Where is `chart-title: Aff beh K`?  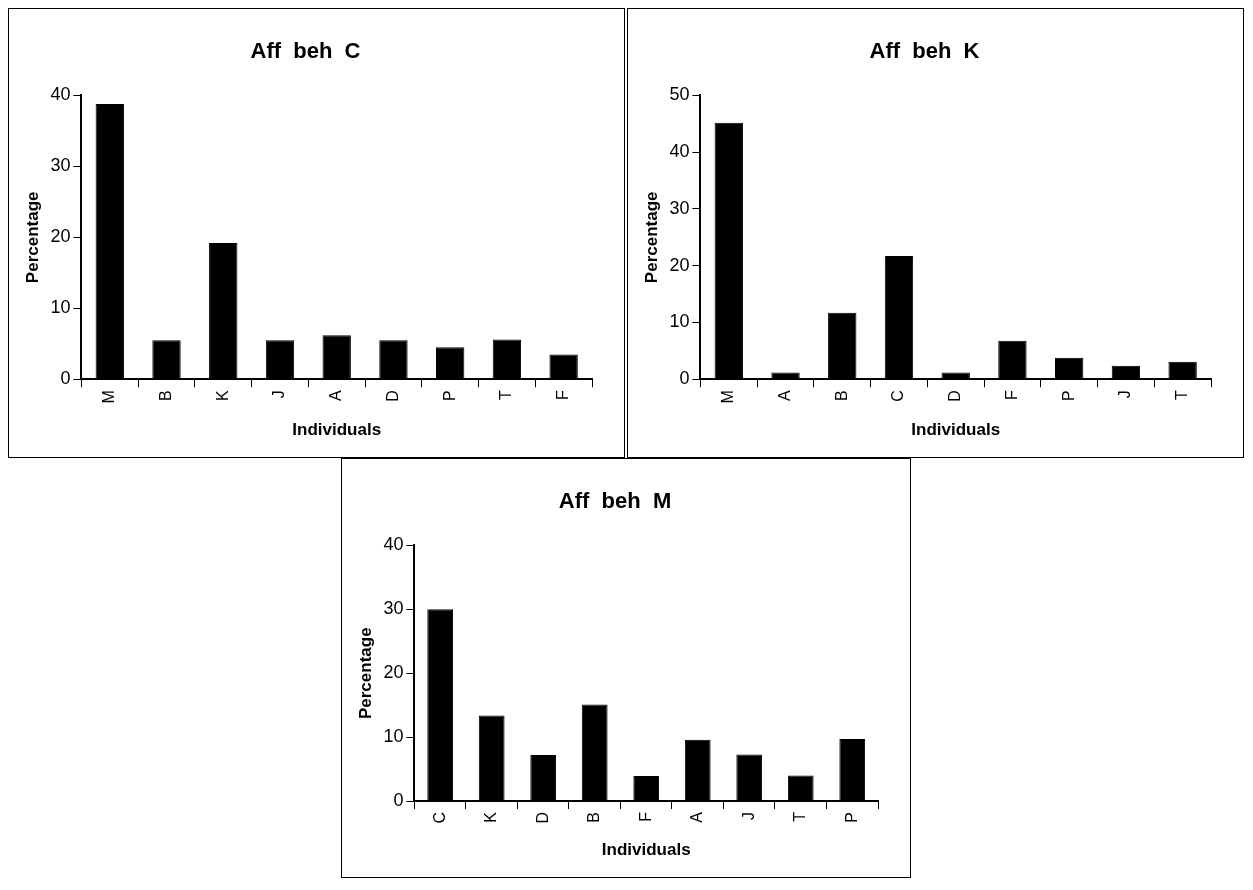 chart-title: Aff beh K is located at coordinates (924, 51).